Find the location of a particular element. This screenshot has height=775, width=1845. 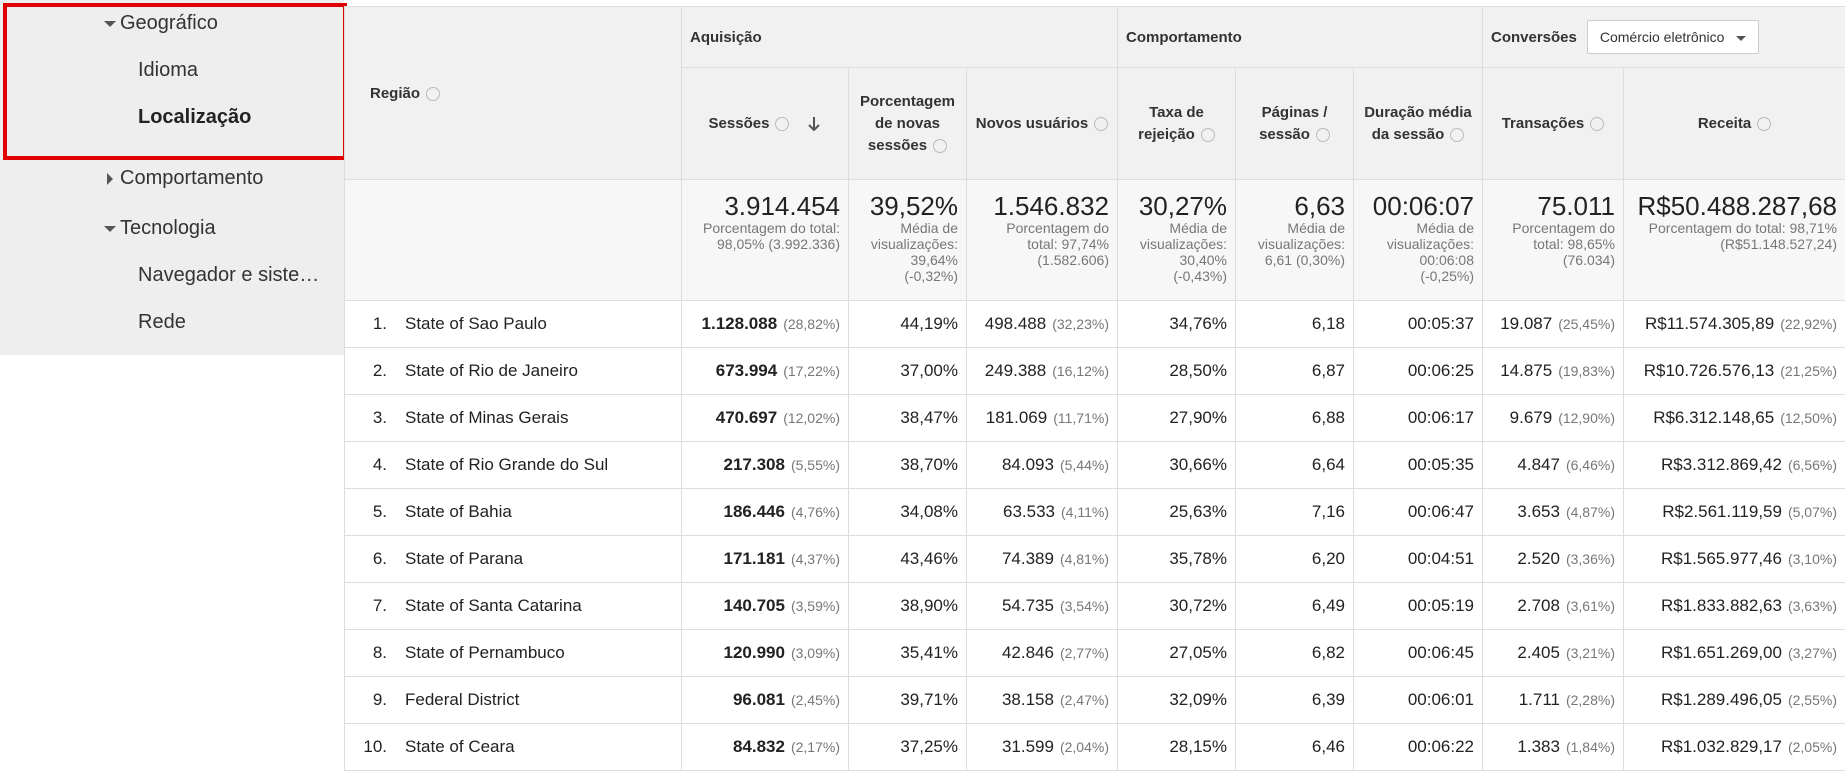

metric-value: 00:04:51 is located at coordinates (1440, 558).